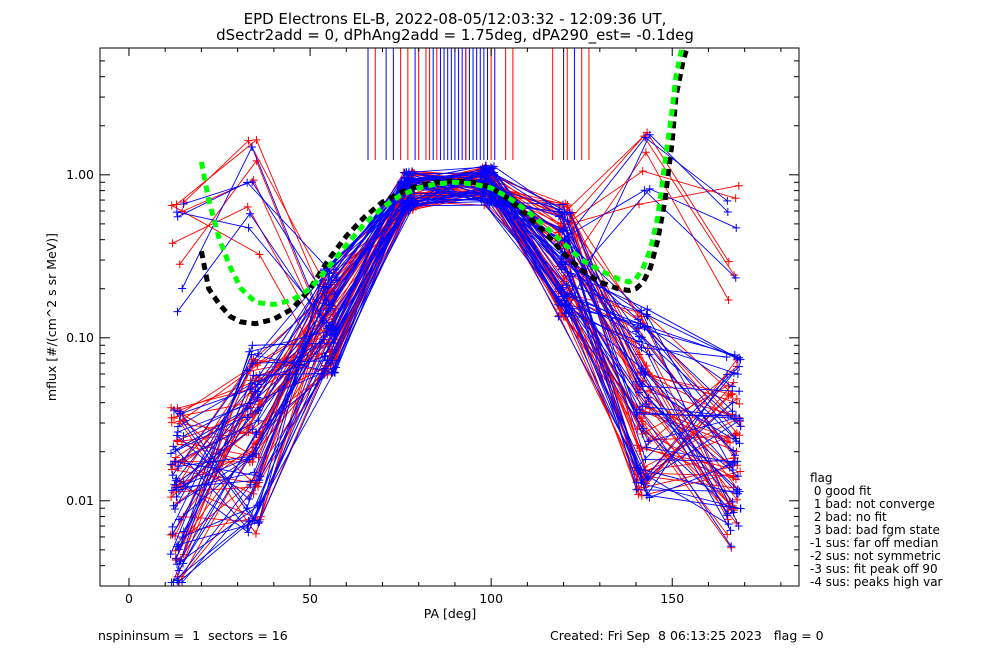  Describe the element at coordinates (129, 598) in the screenshot. I see `x-tick-label: 0` at that location.